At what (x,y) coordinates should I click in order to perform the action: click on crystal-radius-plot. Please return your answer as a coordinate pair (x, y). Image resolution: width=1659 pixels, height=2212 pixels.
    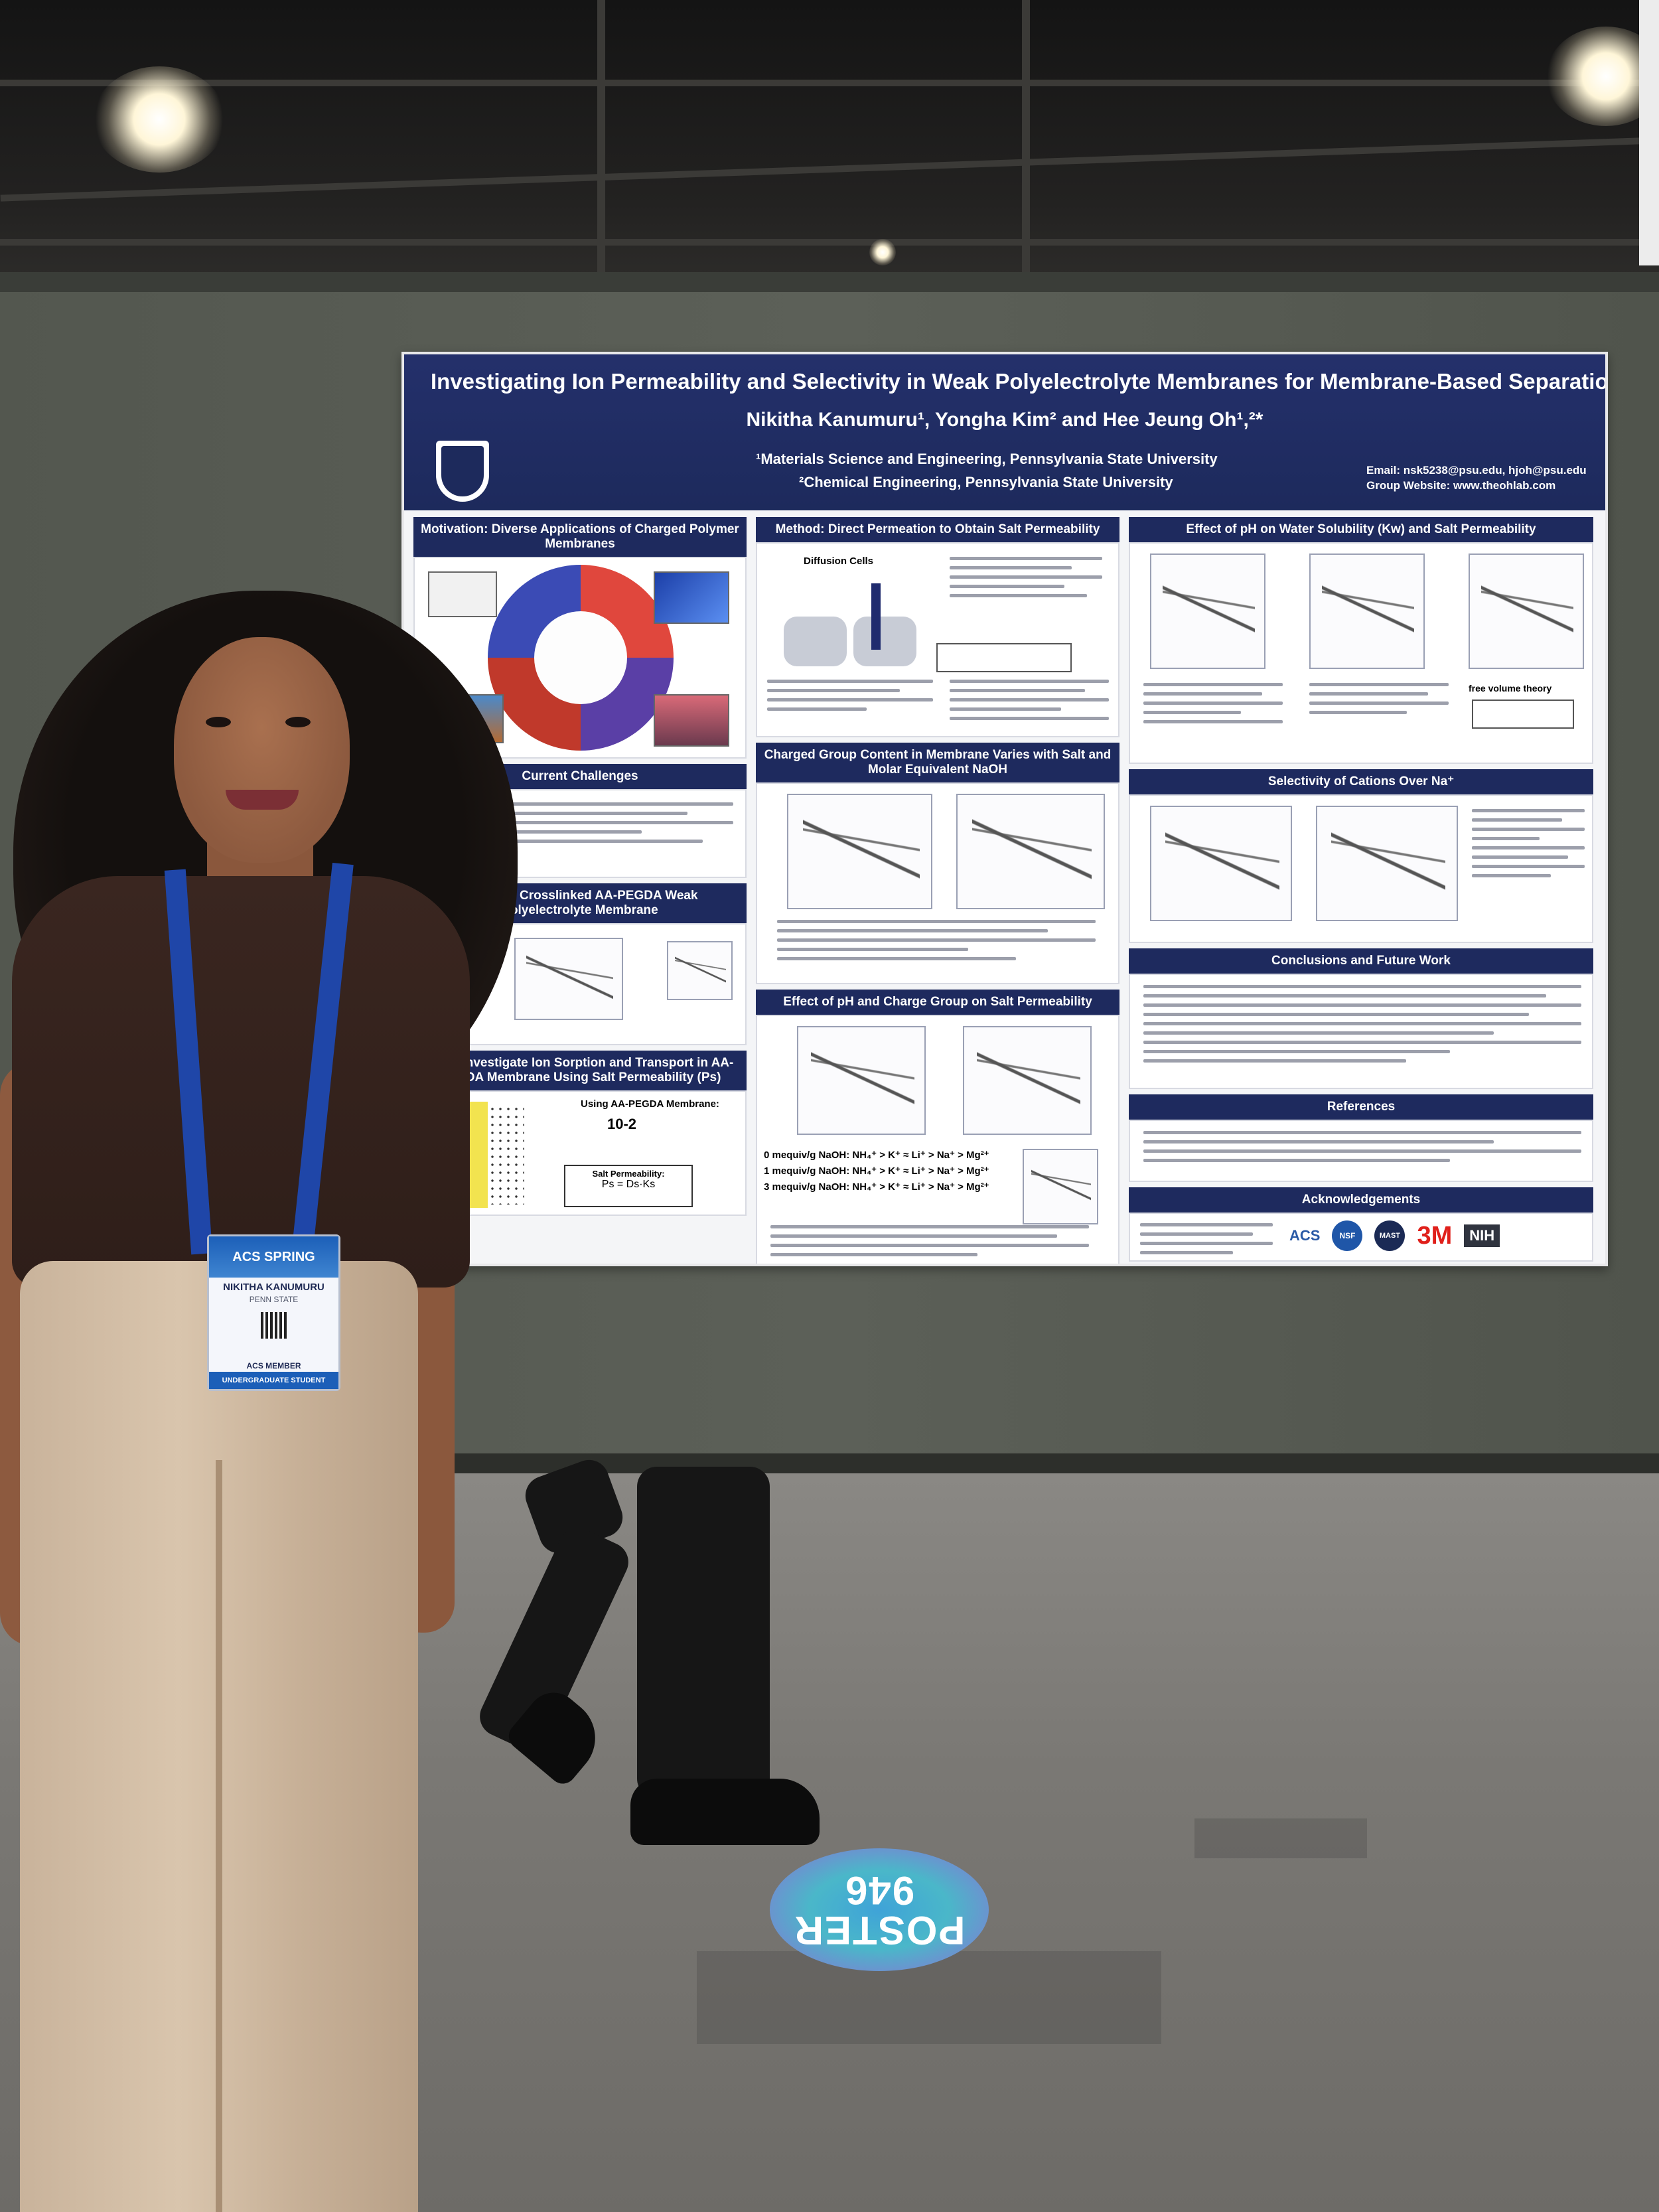
    Looking at the image, I should click on (1060, 1186).